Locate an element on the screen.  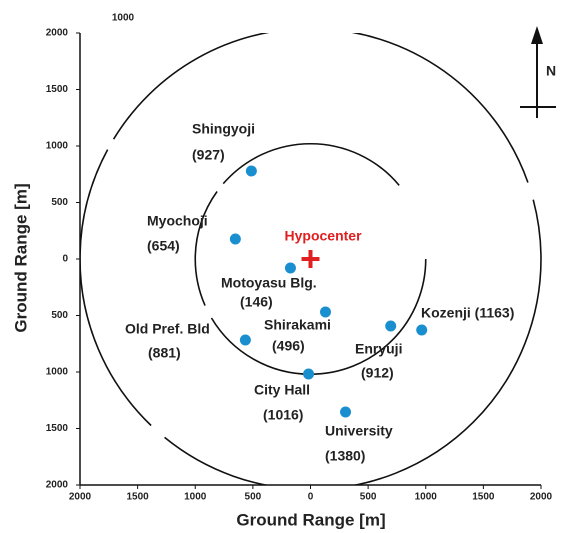
hypocenter-marker is located at coordinates (310, 259).